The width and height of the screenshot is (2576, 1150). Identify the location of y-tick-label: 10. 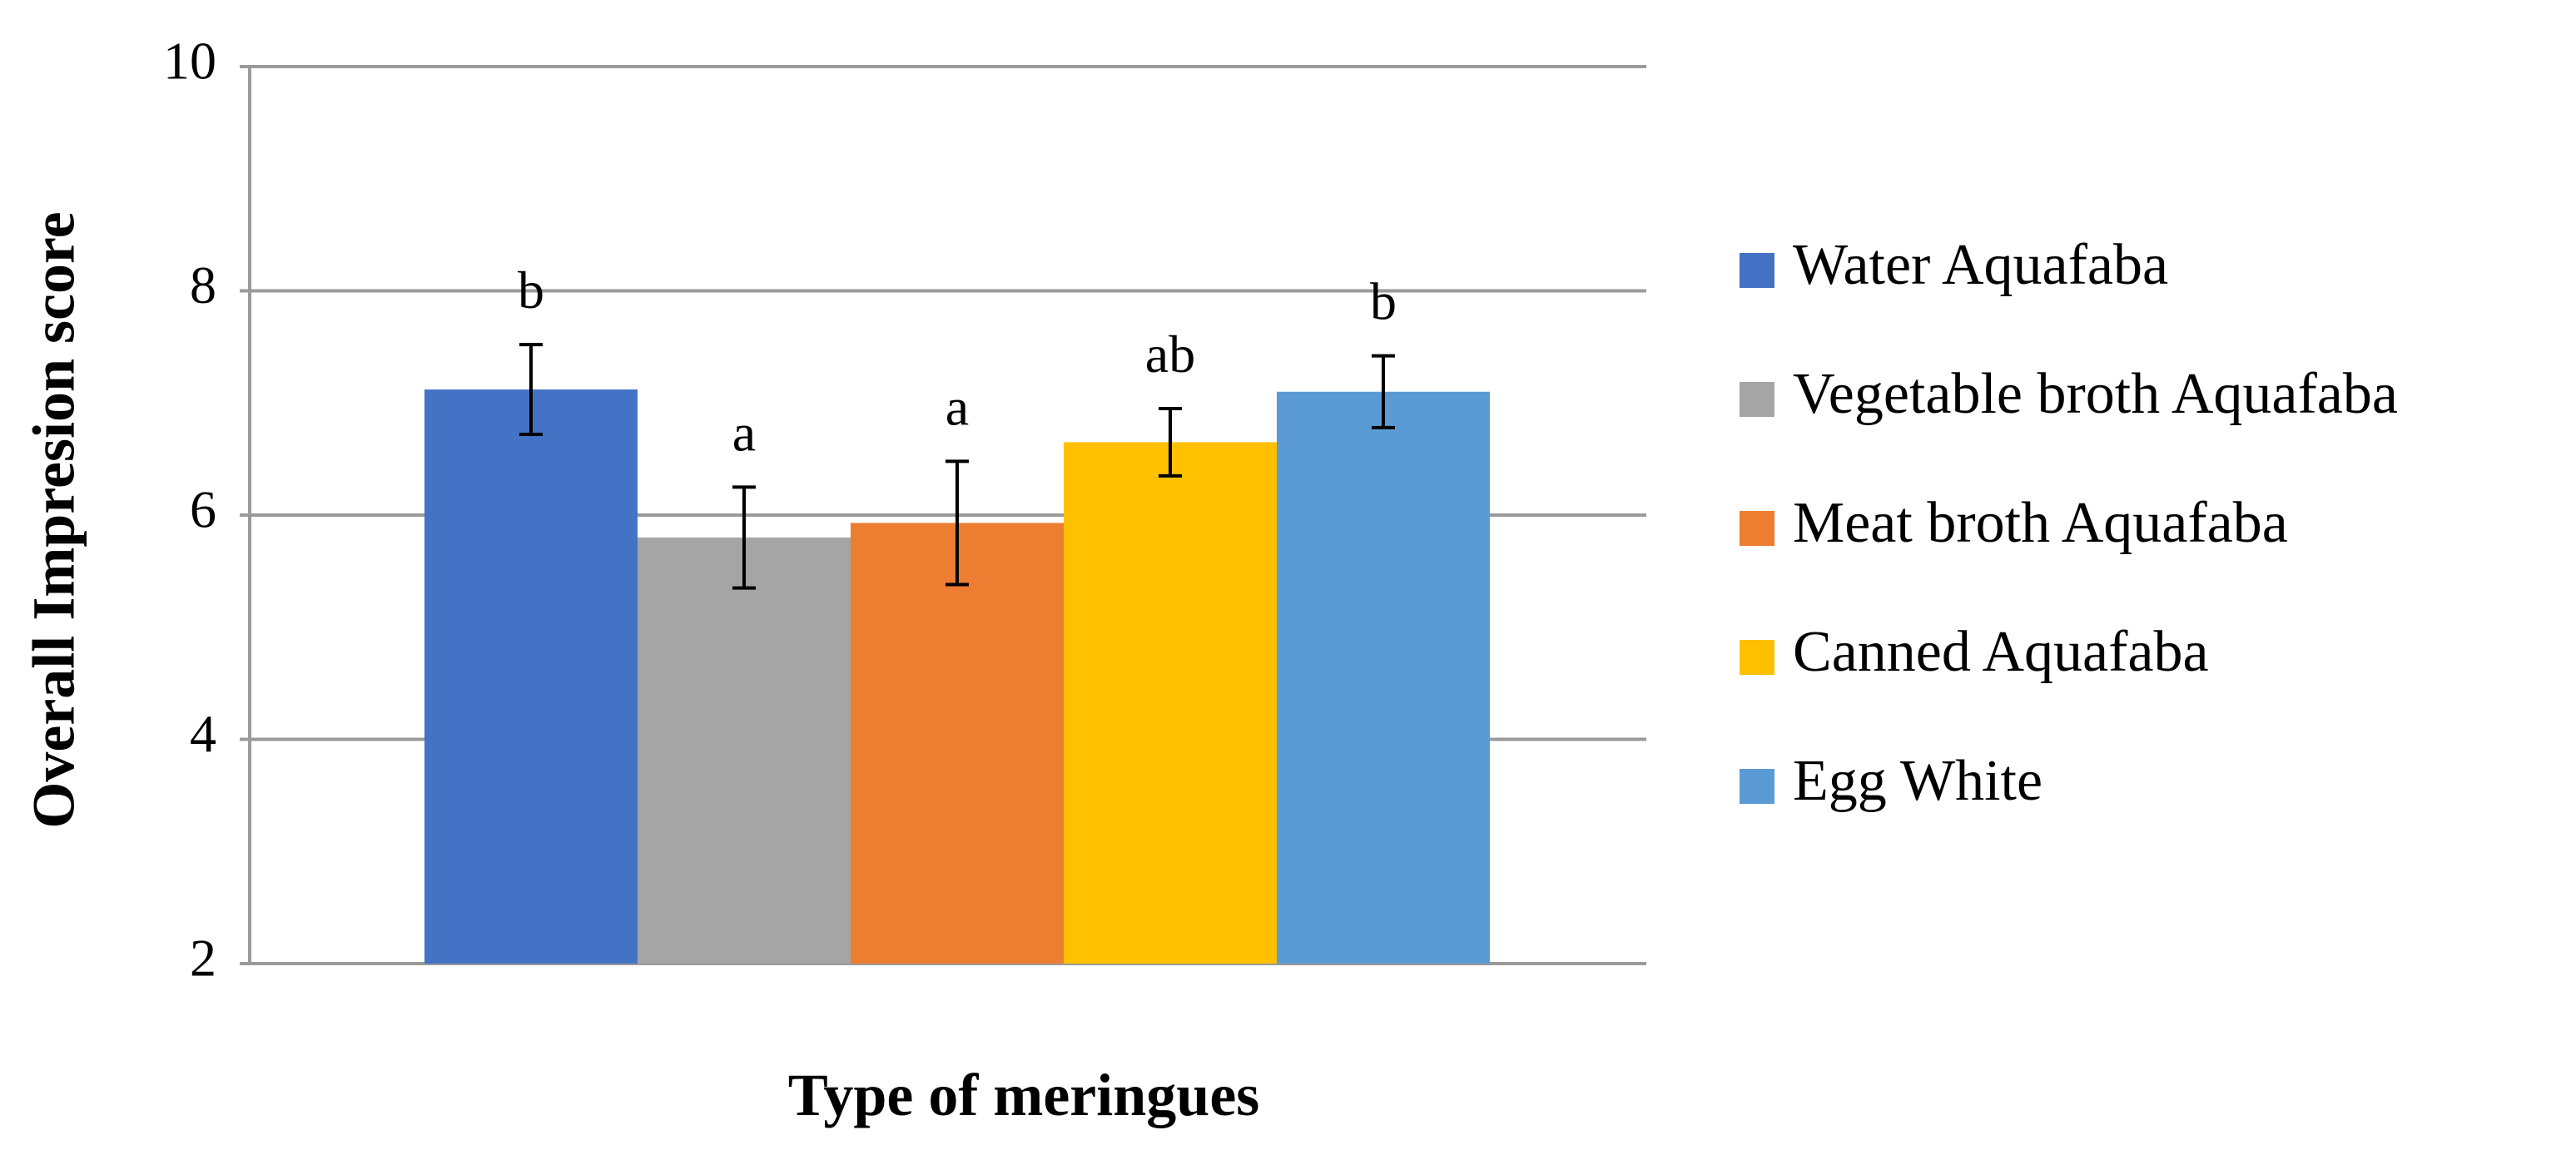
(189, 61).